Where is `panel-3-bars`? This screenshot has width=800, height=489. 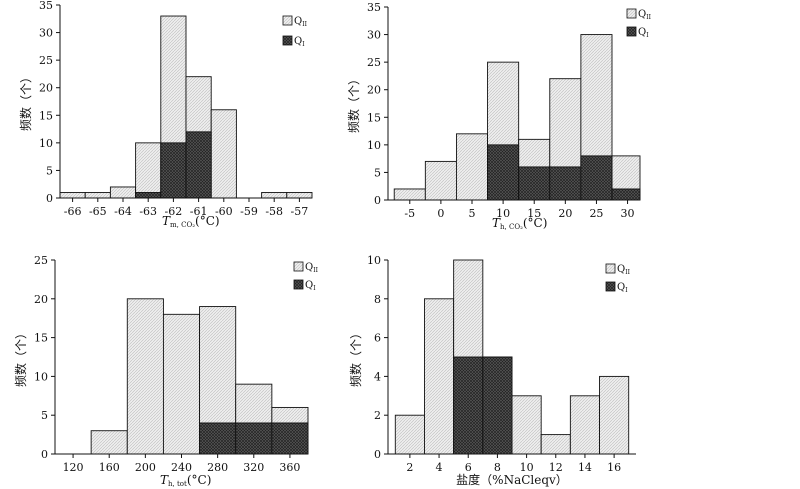 panel-3-bars is located at coordinates (199, 376).